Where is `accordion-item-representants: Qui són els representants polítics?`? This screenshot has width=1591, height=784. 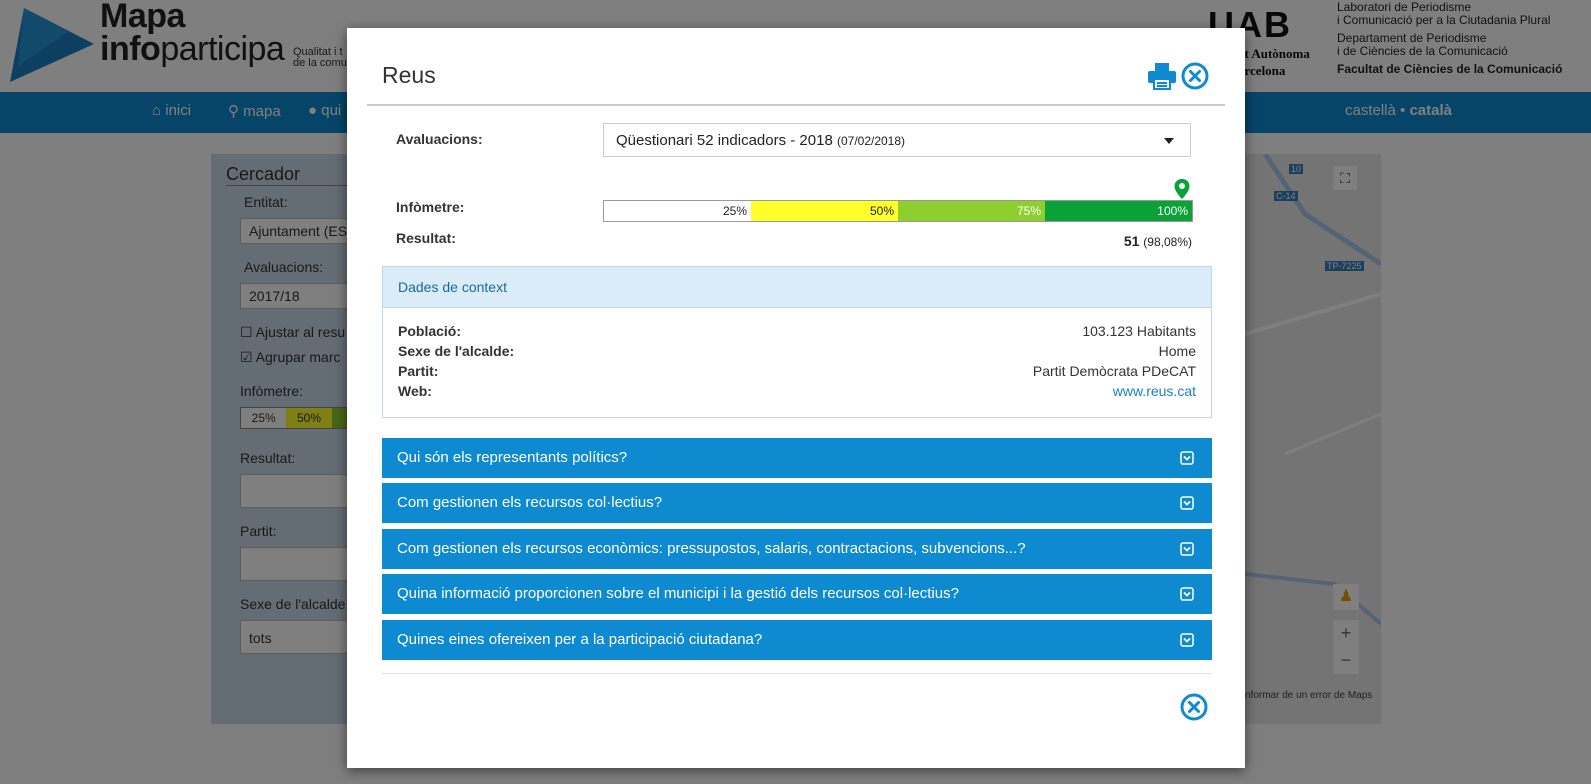 accordion-item-representants: Qui són els representants polítics? is located at coordinates (797, 458).